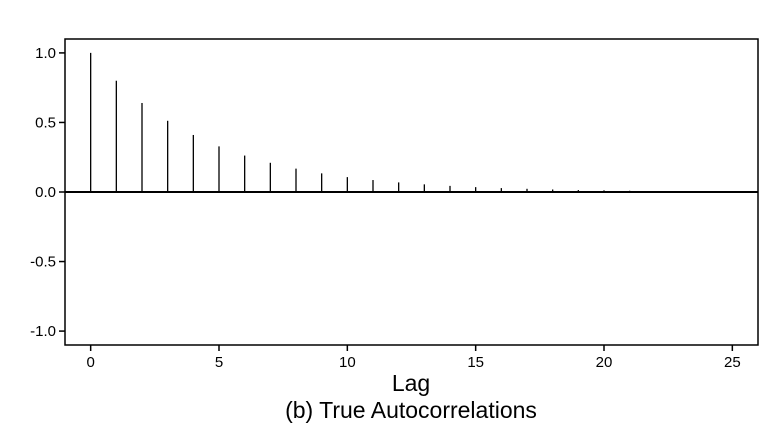 This screenshot has width=784, height=436. Describe the element at coordinates (732, 362) in the screenshot. I see `x-tick-label: 25` at that location.